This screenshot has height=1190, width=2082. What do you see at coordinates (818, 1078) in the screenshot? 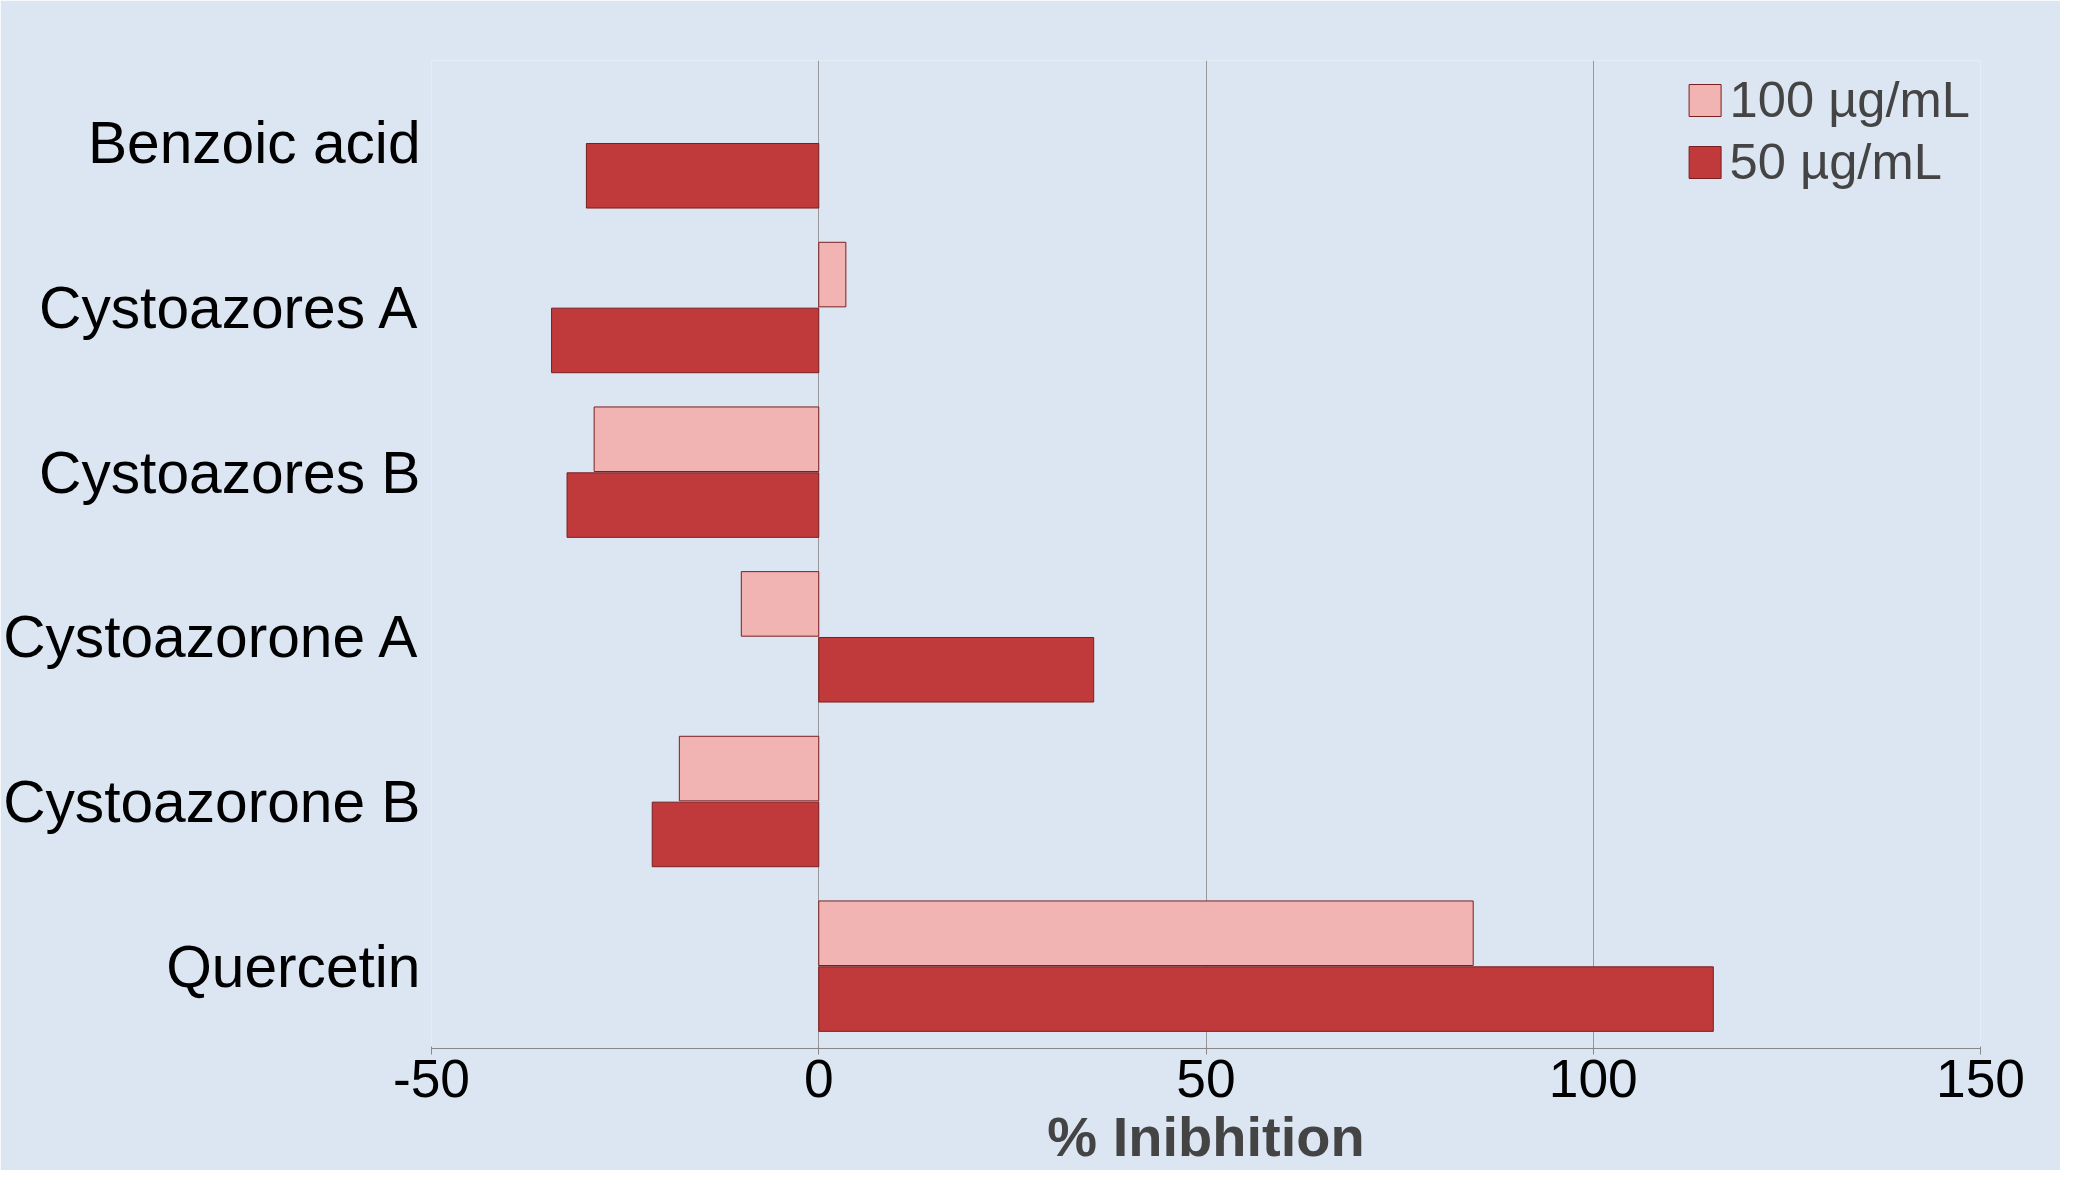
I see `x-tick-label: 0` at bounding box center [818, 1078].